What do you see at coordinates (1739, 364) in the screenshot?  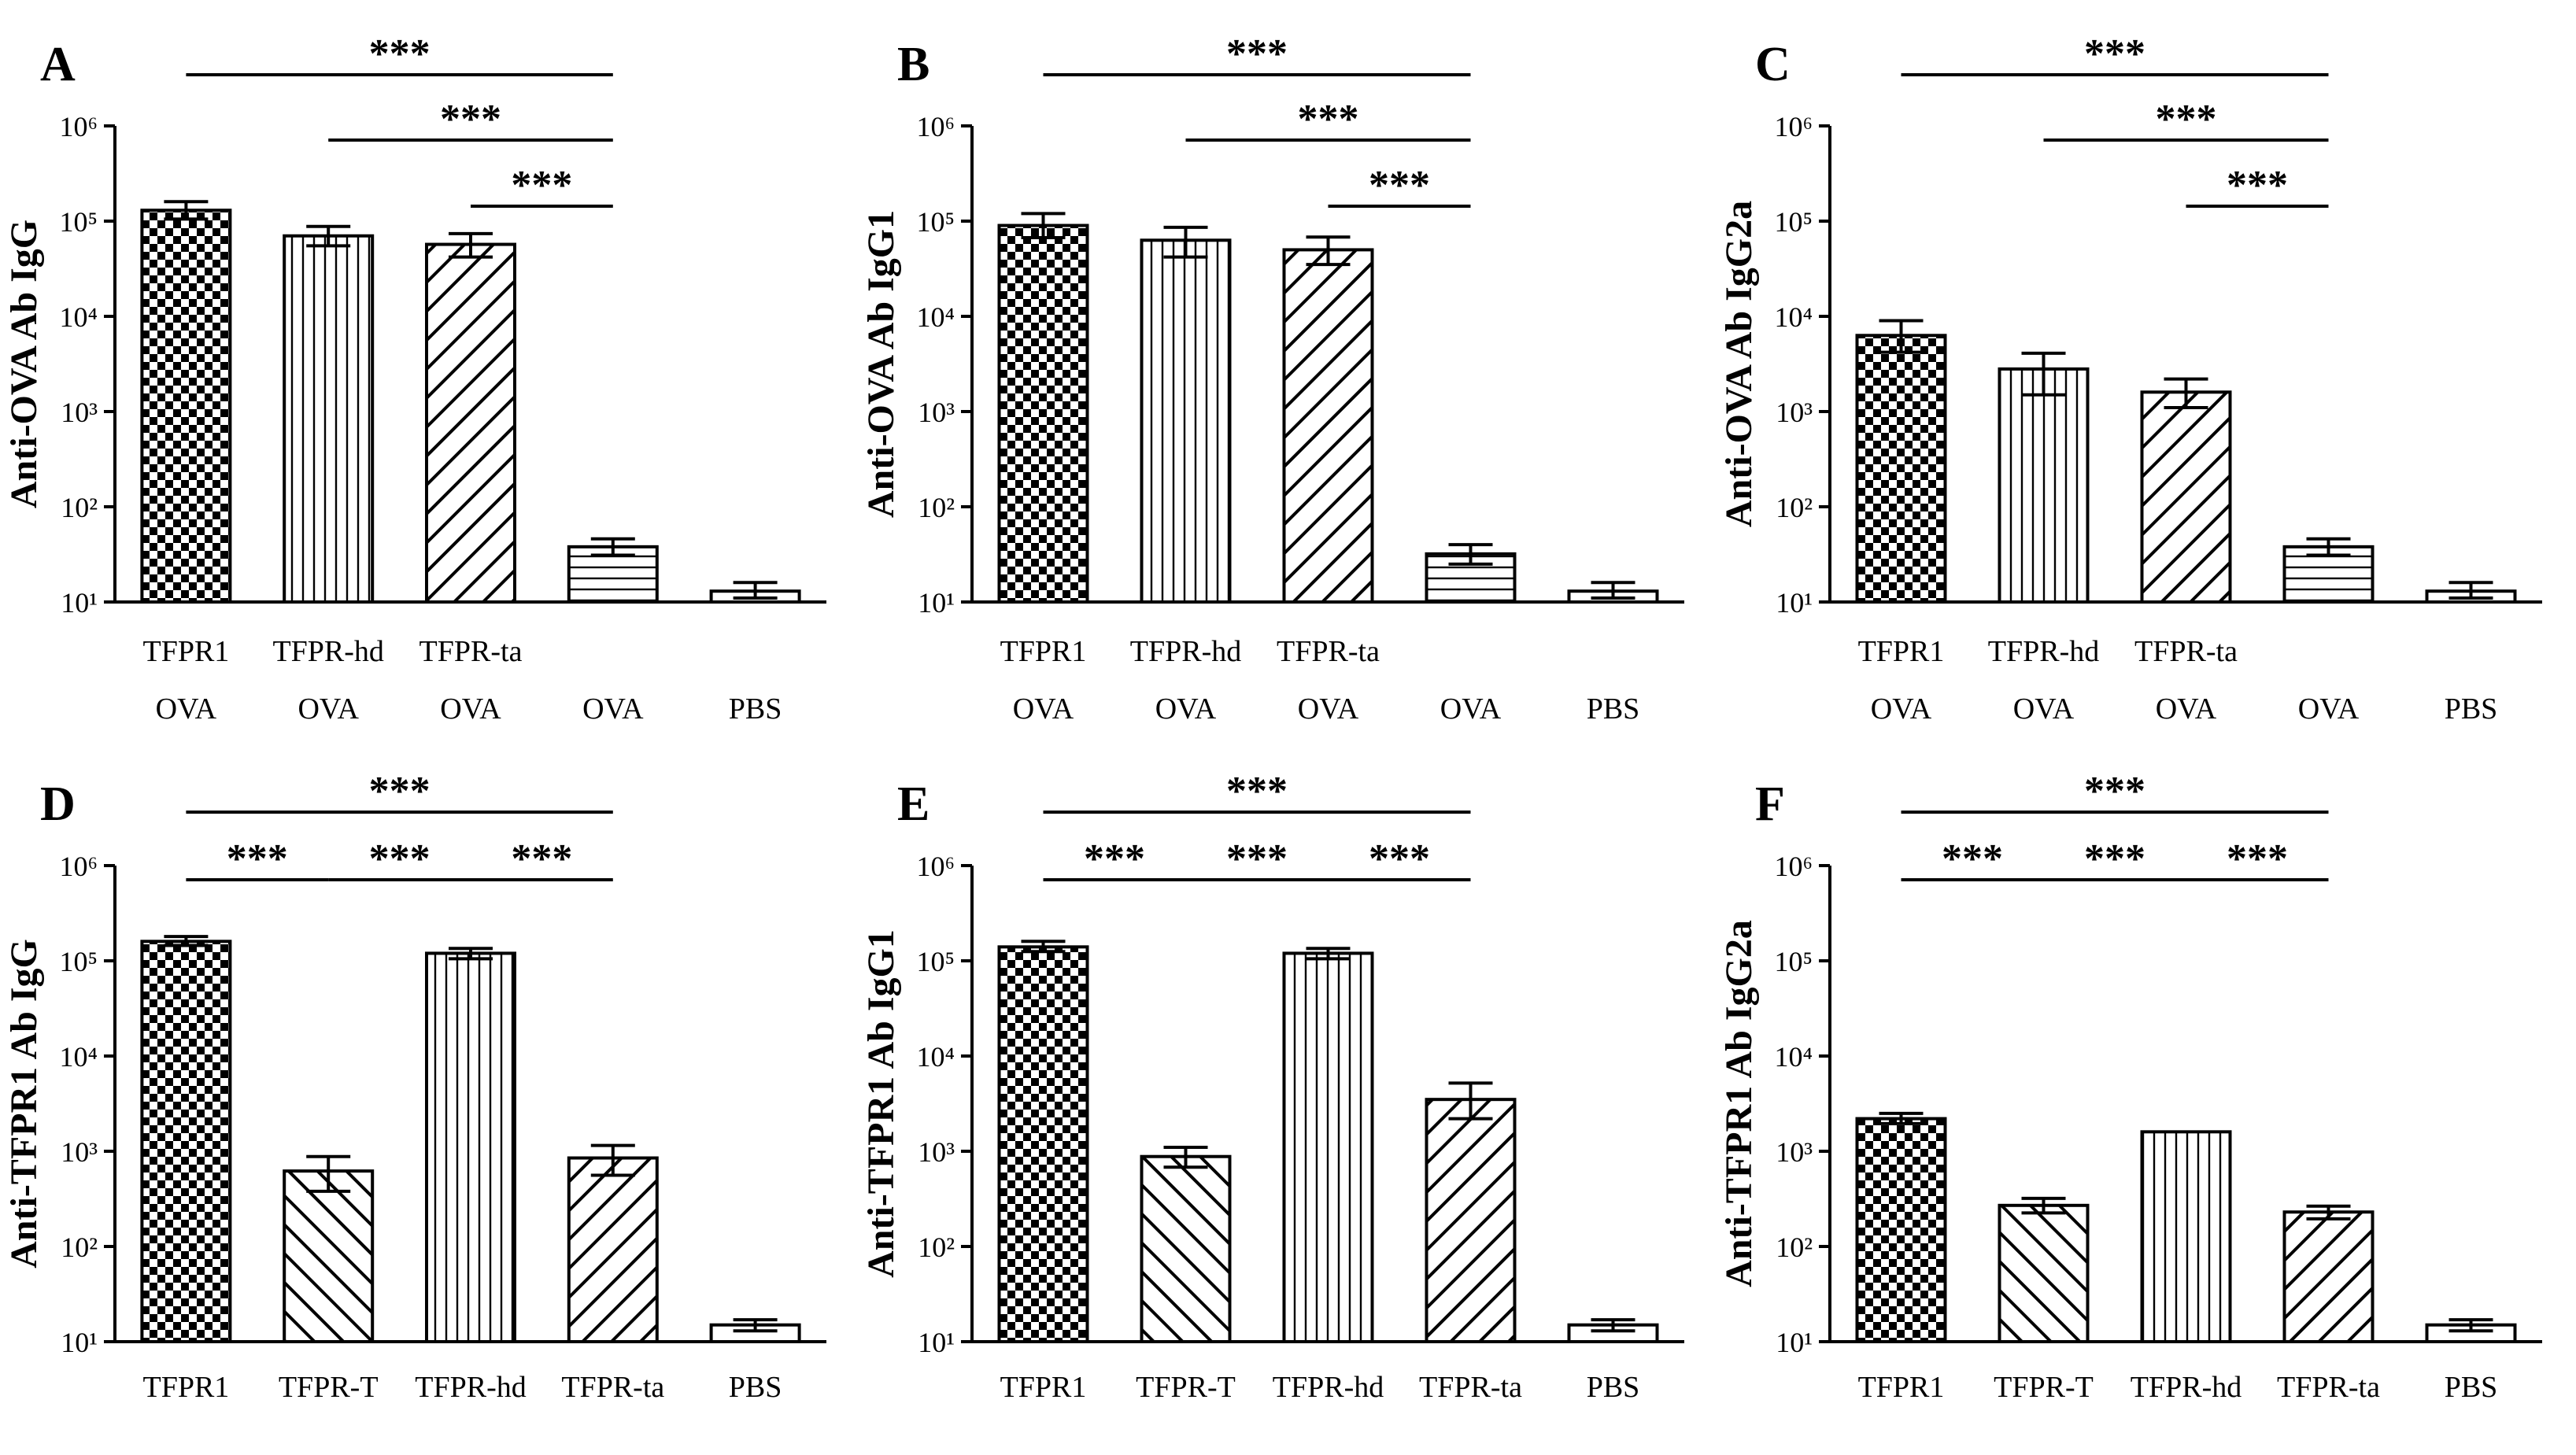 I see `y-axis-label: Anti-OVA Ab IgG2a` at bounding box center [1739, 364].